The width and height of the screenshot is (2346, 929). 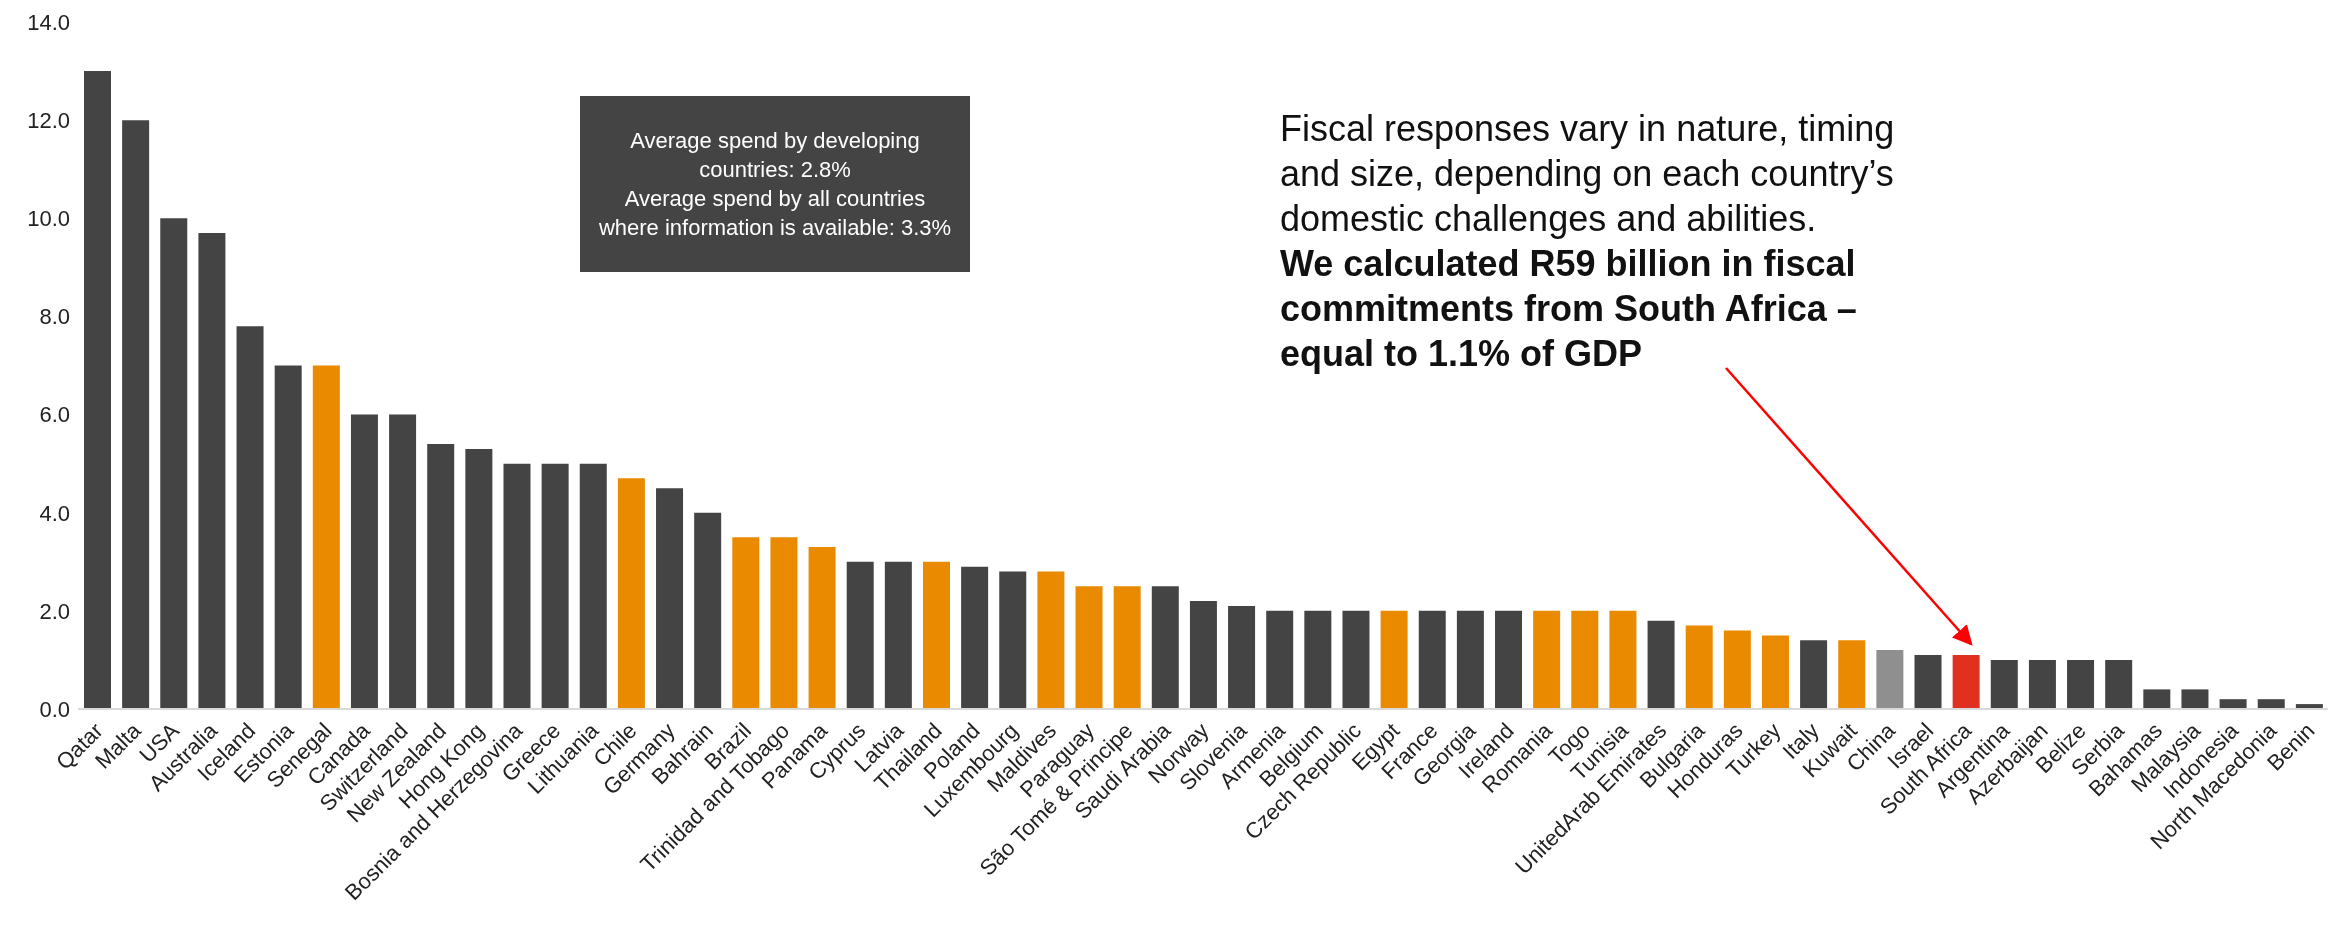 What do you see at coordinates (54, 415) in the screenshot?
I see `y-tick-label: 6.0` at bounding box center [54, 415].